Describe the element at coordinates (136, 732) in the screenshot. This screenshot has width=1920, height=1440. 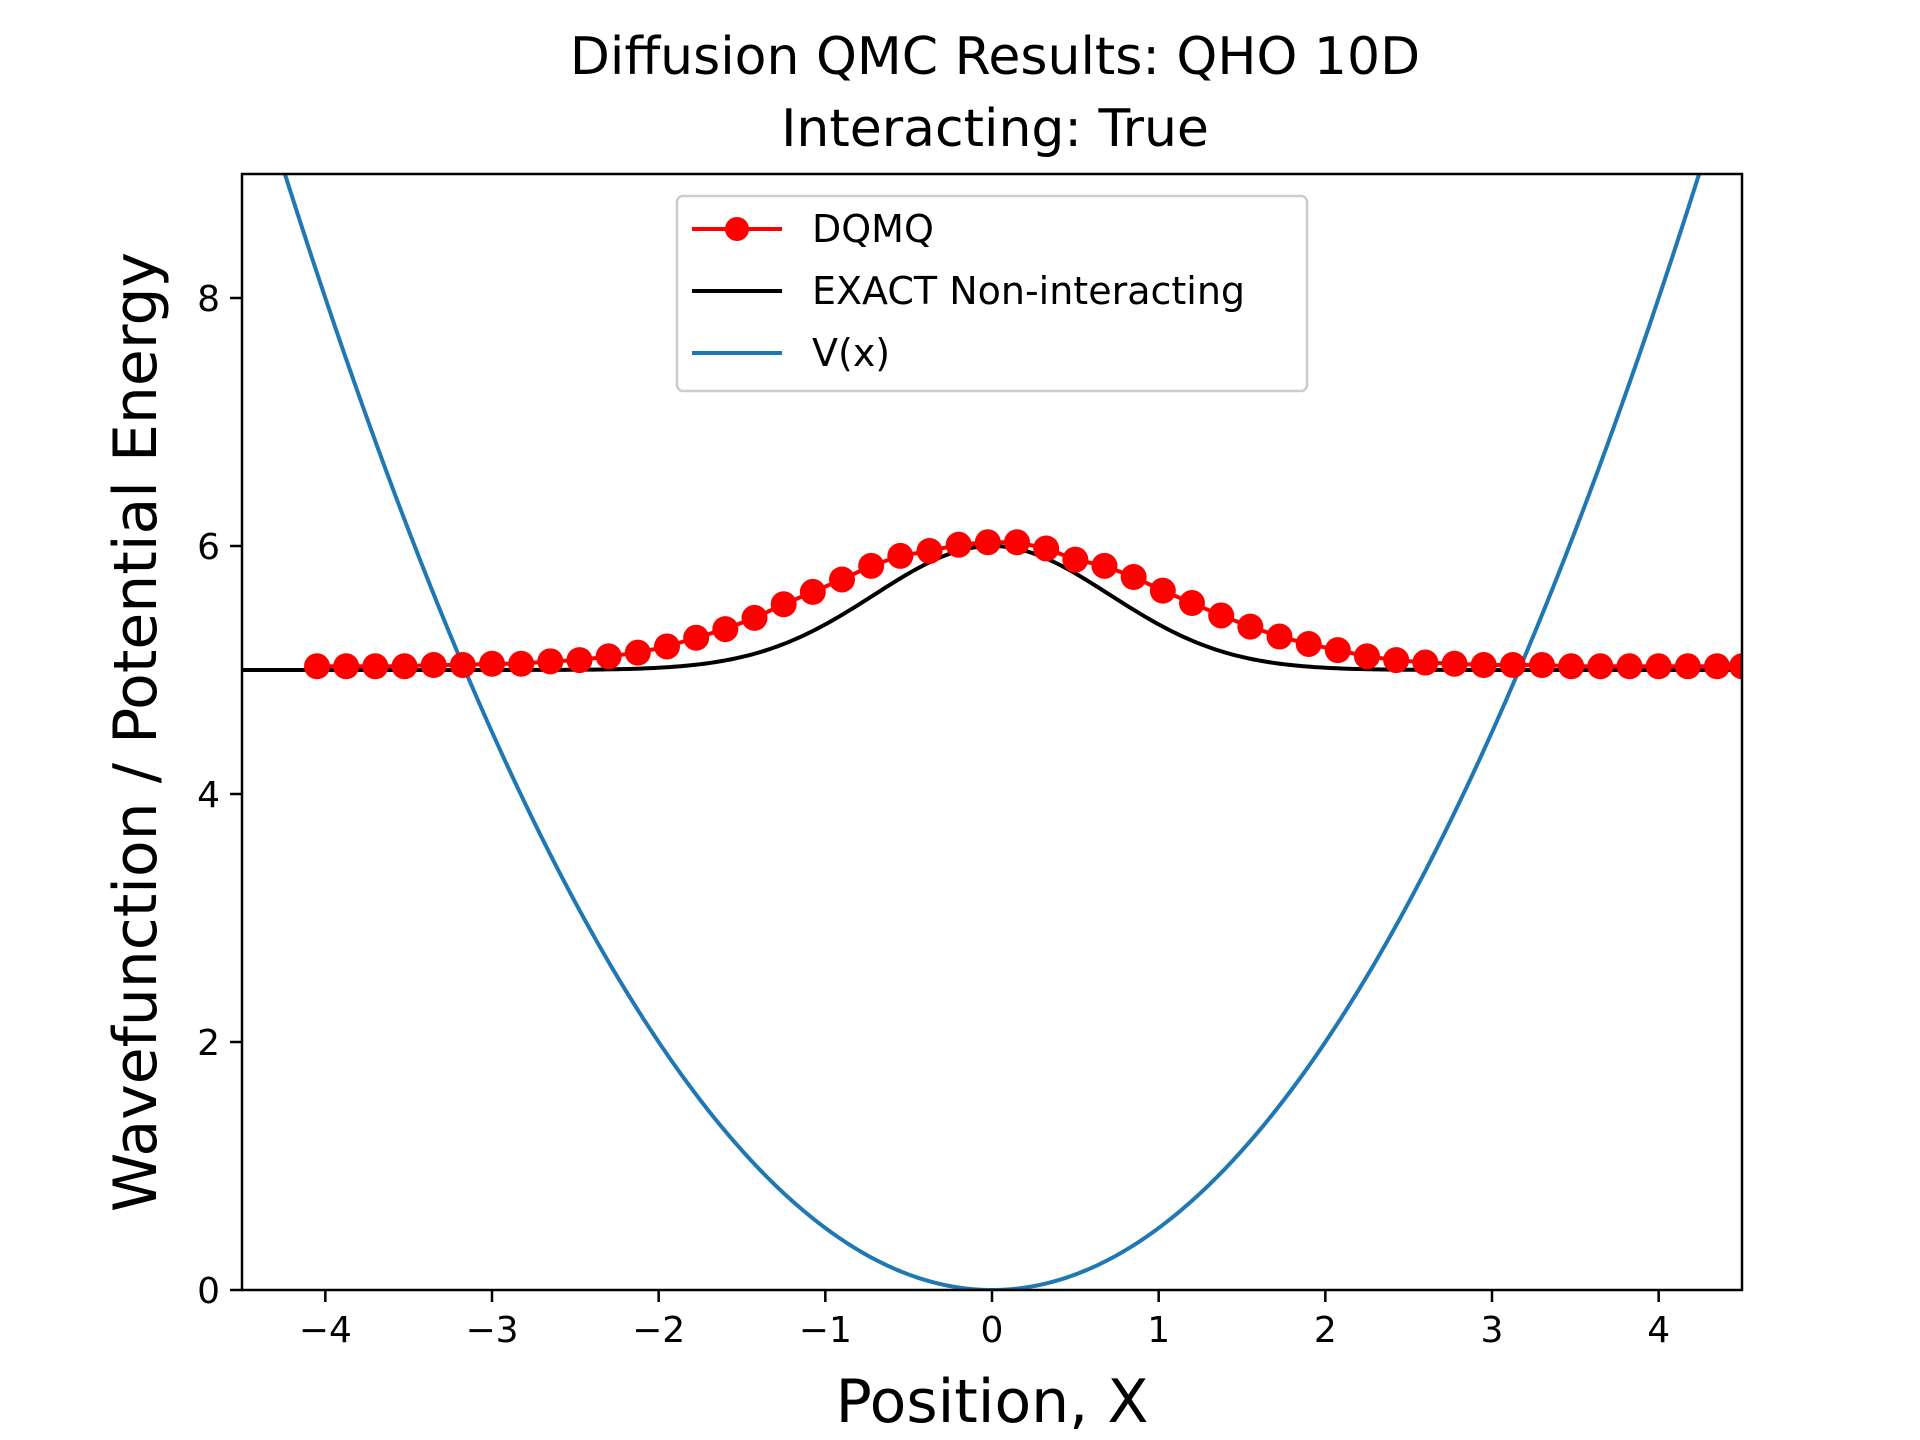
I see `y-axis-label: Wavefunction / Potential Energy` at that location.